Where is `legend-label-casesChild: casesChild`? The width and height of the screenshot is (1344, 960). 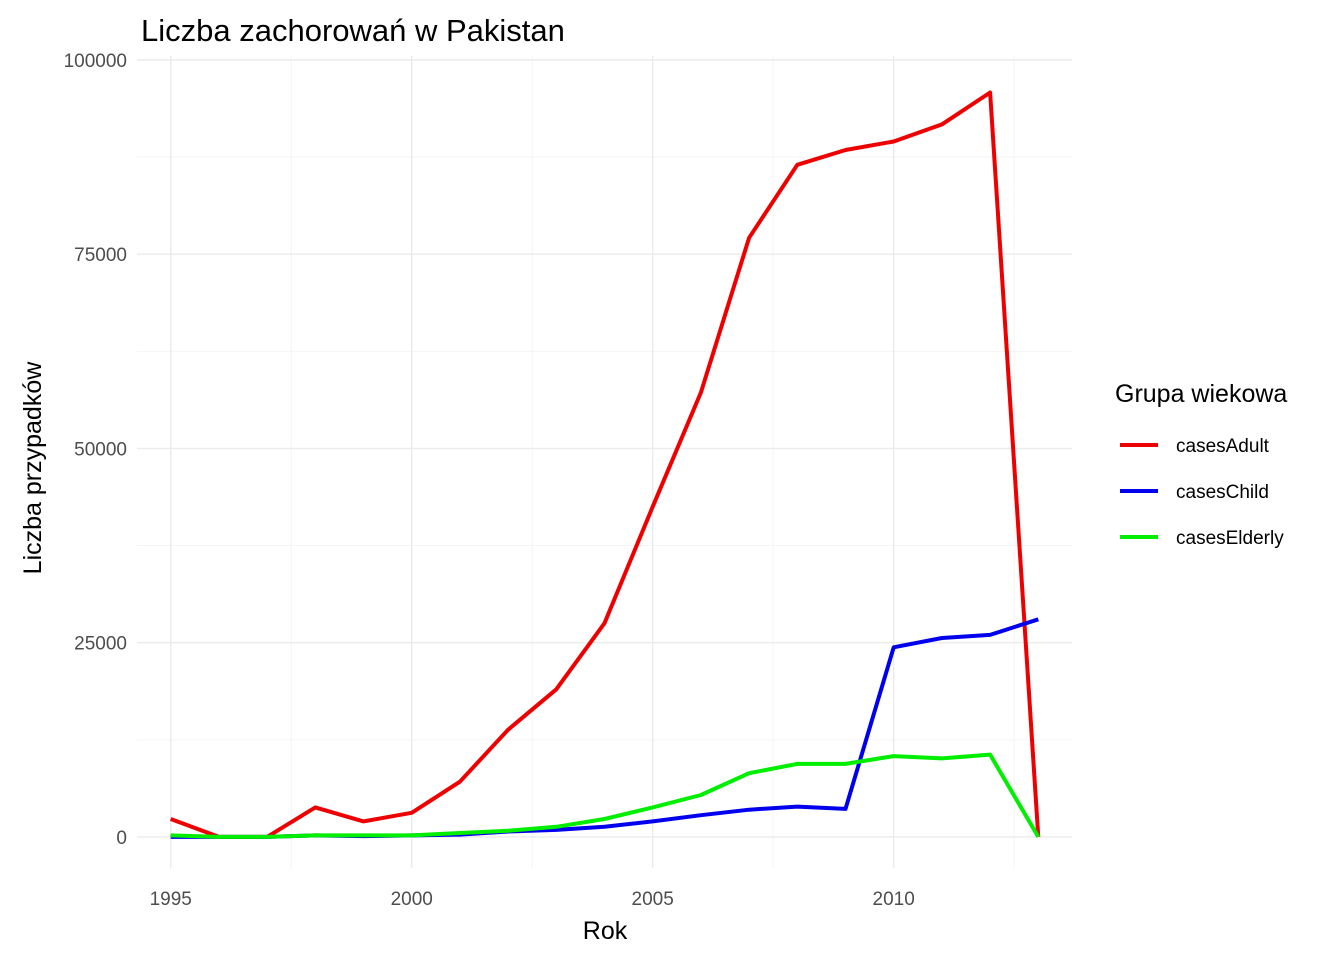
legend-label-casesChild: casesChild is located at coordinates (1222, 492).